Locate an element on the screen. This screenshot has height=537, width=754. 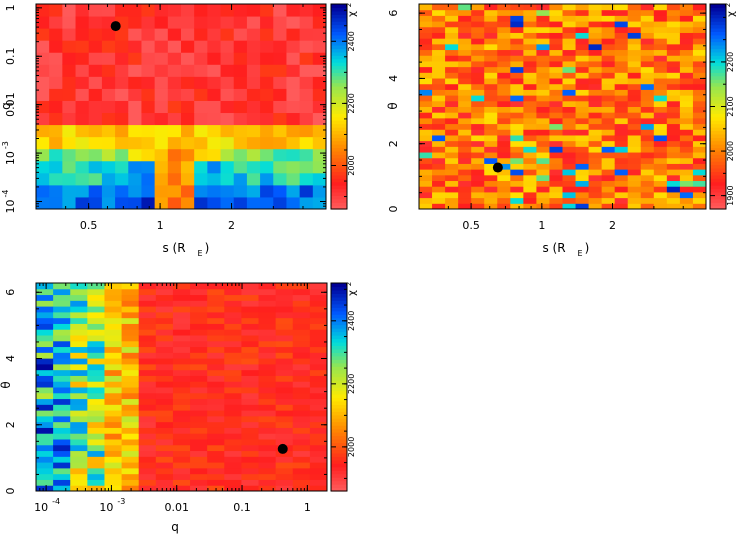
y-tick-label: 6 is located at coordinates (10, 292).